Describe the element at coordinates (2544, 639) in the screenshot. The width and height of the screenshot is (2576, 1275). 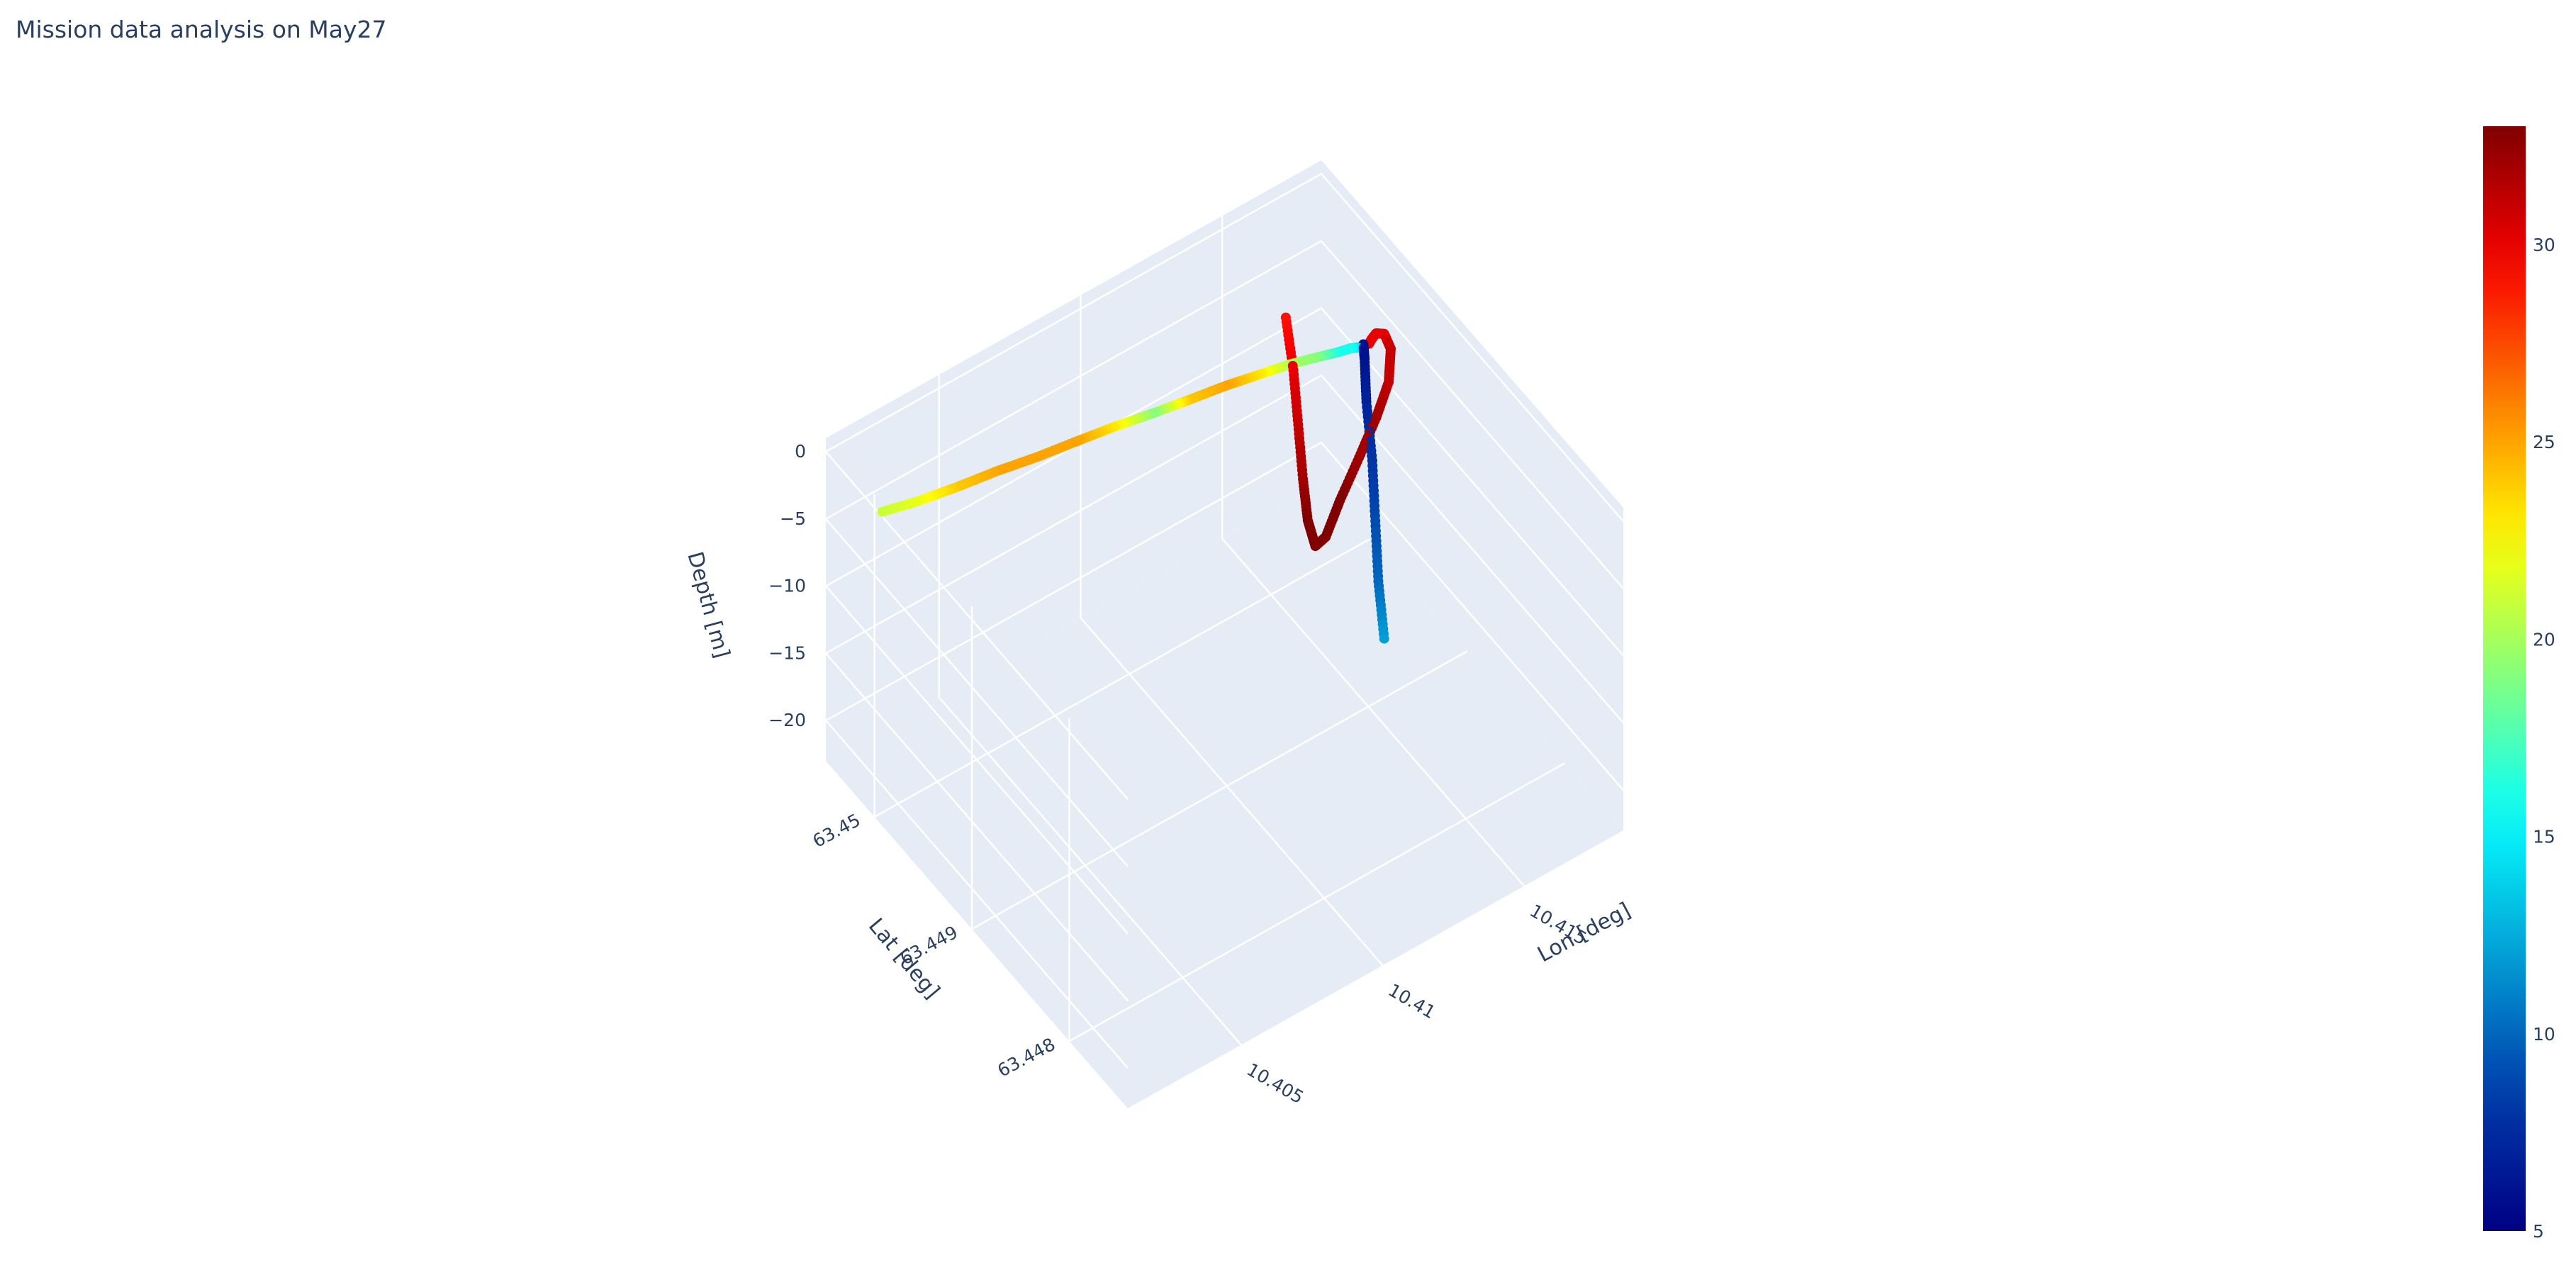
I see `colorbar-tick-label: 20` at that location.